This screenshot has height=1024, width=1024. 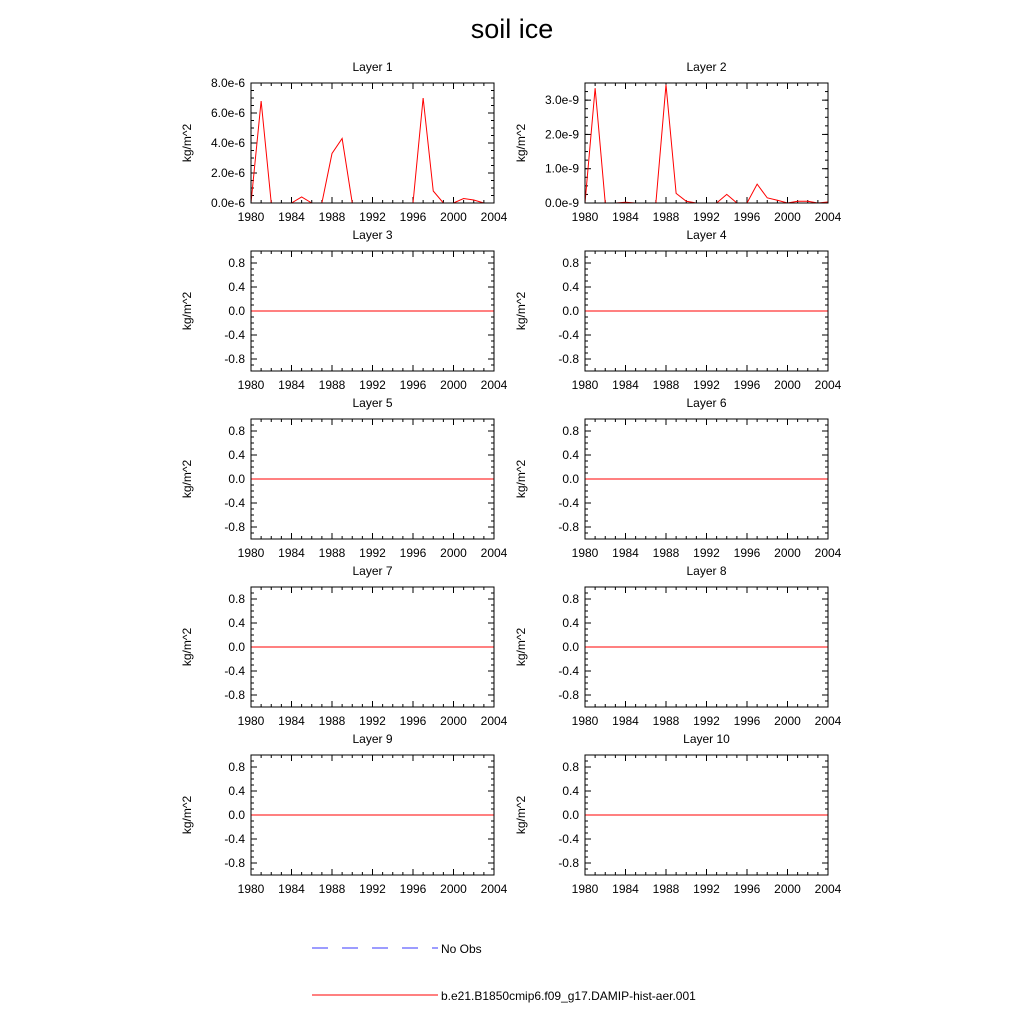 What do you see at coordinates (706, 235) in the screenshot?
I see `panel-title: Layer 4` at bounding box center [706, 235].